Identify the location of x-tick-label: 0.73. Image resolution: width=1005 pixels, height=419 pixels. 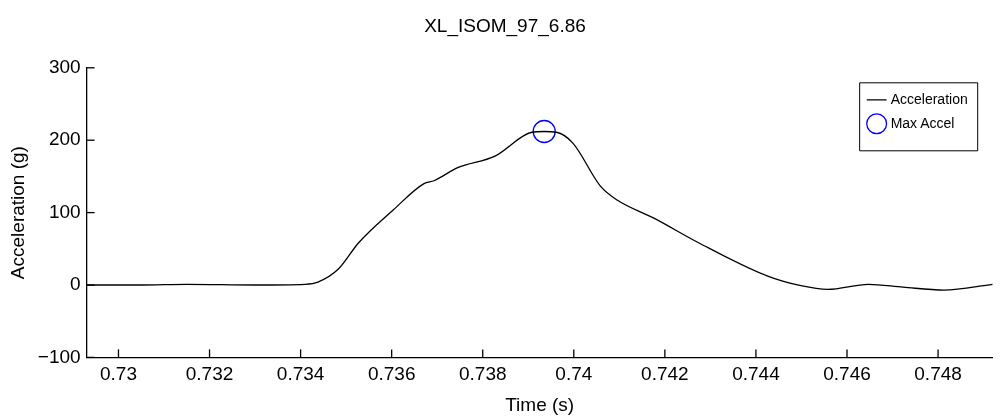
(118, 374).